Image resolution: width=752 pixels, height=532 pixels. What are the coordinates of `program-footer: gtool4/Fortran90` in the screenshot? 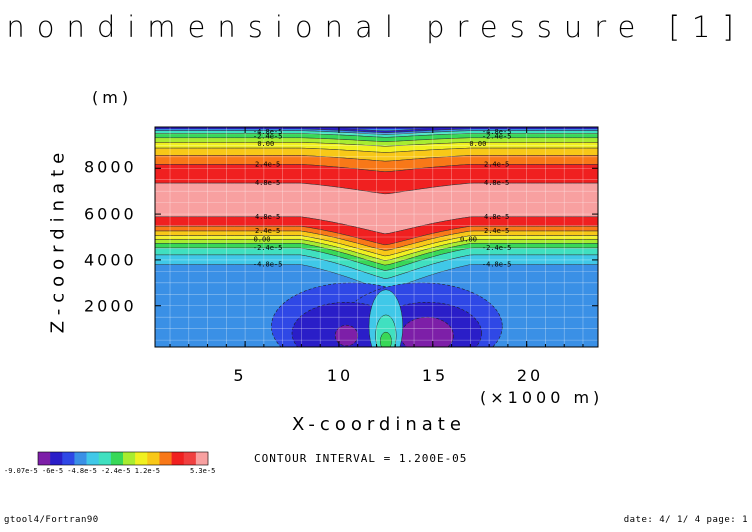 It's located at (51, 520).